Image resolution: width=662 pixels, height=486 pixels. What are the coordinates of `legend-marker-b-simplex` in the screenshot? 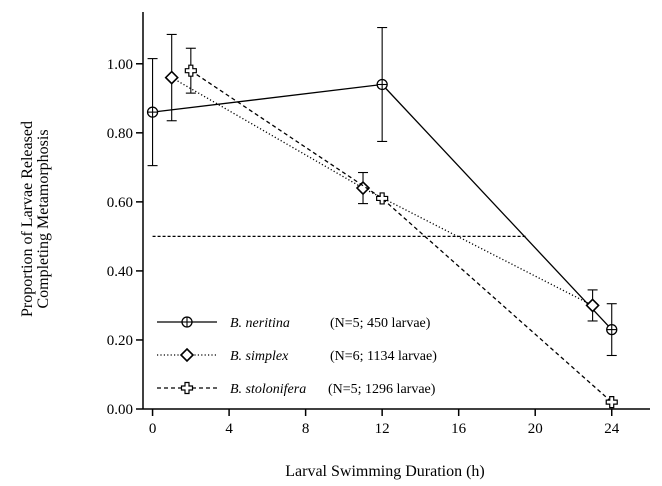 It's located at (187, 355).